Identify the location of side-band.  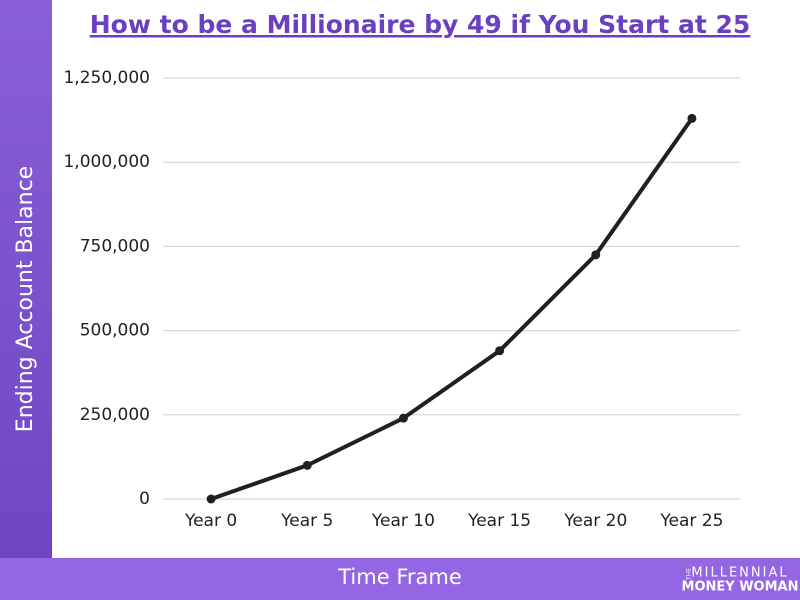
(26, 280).